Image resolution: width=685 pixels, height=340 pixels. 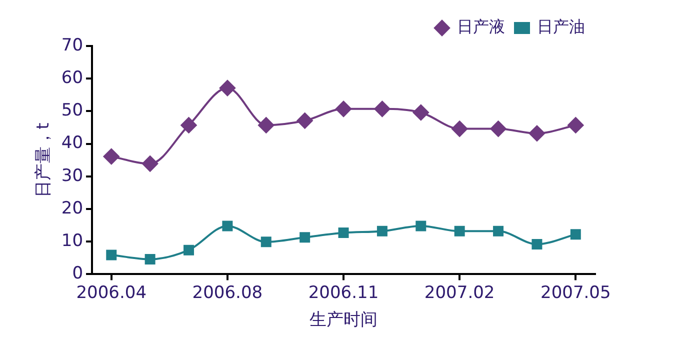 I want to click on legend-label: 日产油, so click(x=561, y=26).